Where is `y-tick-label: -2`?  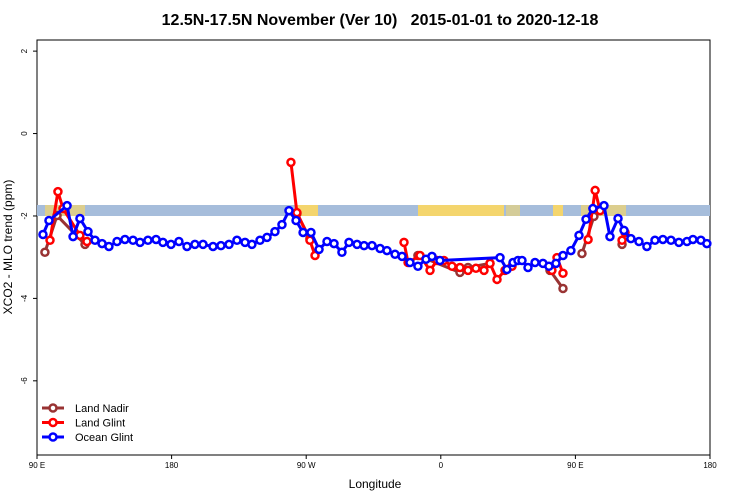
y-tick-label: -2 is located at coordinates (24, 216).